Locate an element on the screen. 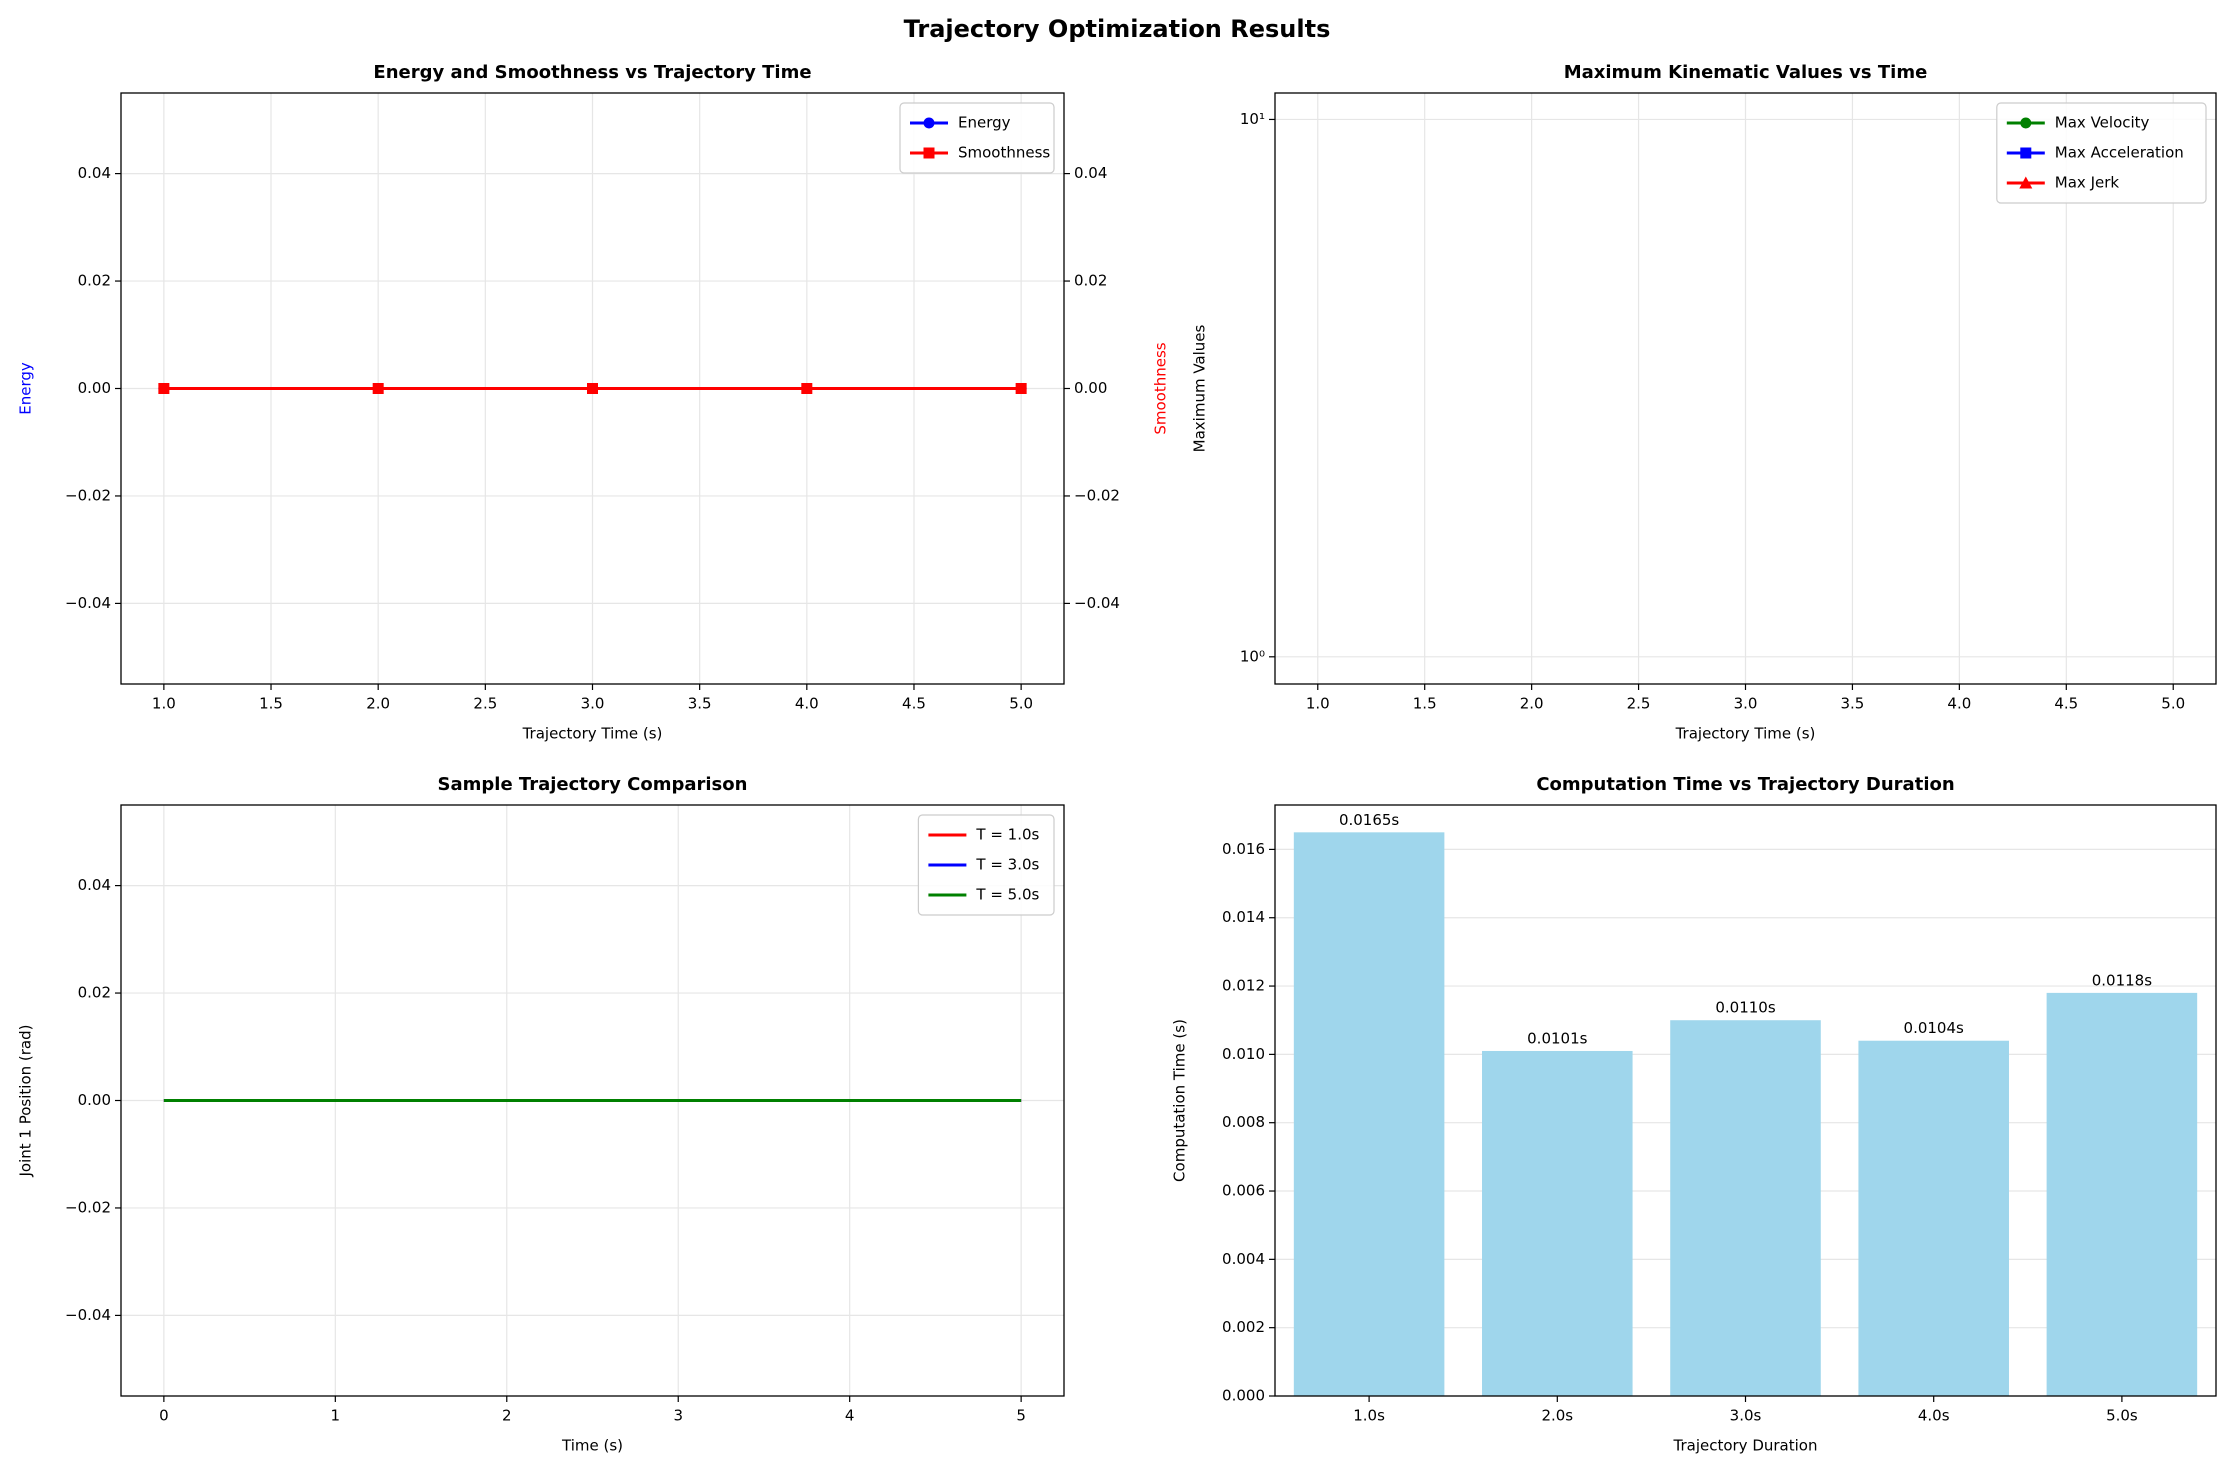 The width and height of the screenshot is (2234, 1475). y-tick-label: 10⁰ is located at coordinates (1252, 656).